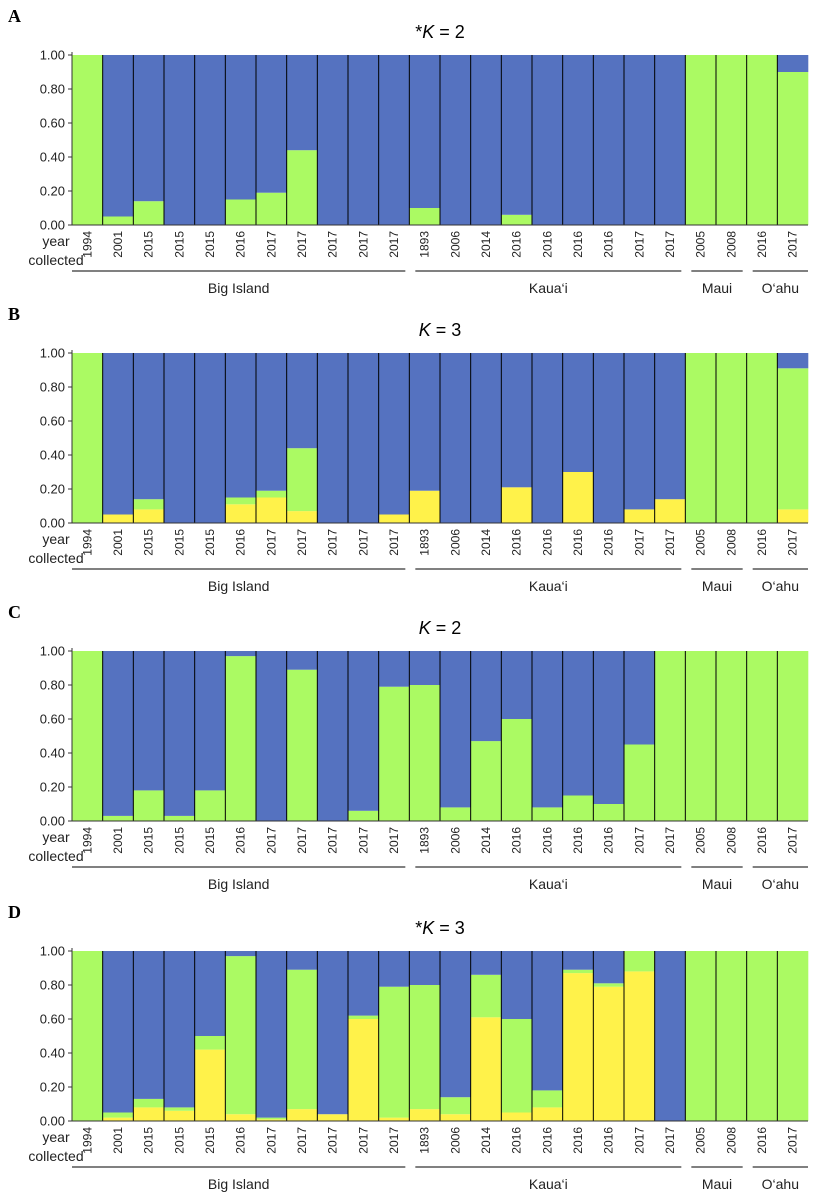 This screenshot has height=1200, width=820. What do you see at coordinates (446, 628) in the screenshot?
I see `title-rest: = 2` at bounding box center [446, 628].